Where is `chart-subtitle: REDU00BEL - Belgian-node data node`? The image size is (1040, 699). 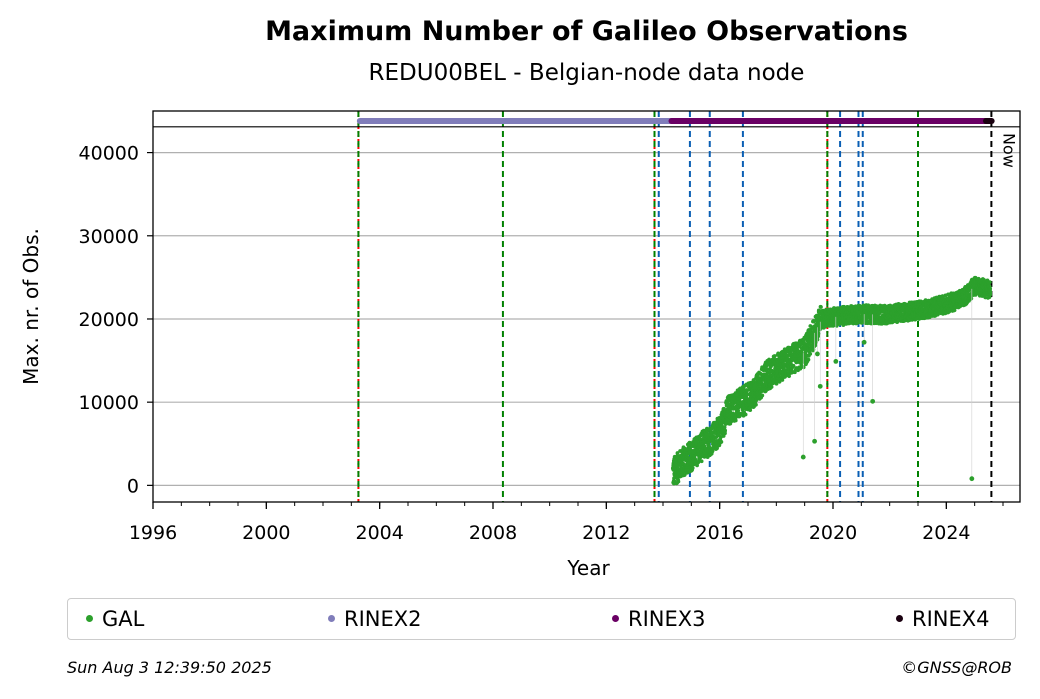 chart-subtitle: REDU00BEL - Belgian-node data node is located at coordinates (586, 73).